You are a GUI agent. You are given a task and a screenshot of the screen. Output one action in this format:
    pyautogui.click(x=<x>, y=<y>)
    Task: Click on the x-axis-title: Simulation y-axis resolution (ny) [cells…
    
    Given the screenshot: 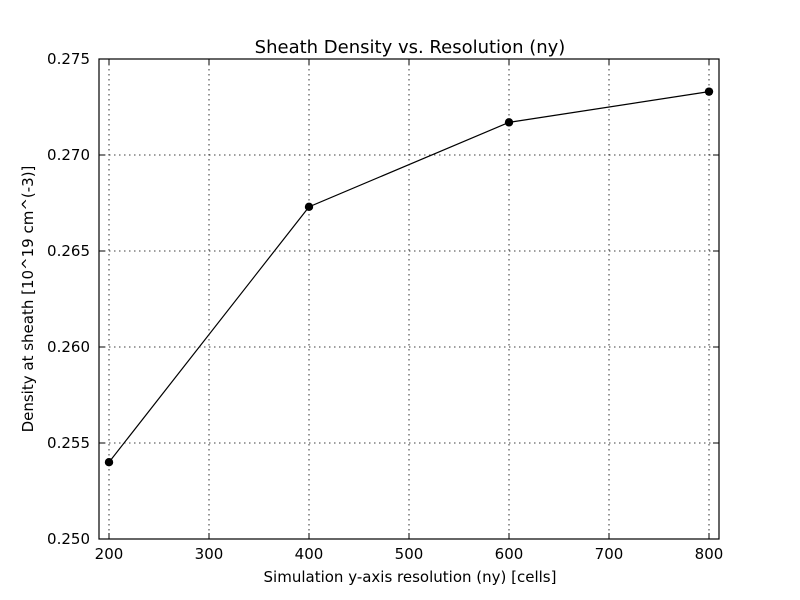 What is the action you would take?
    pyautogui.click(x=410, y=577)
    